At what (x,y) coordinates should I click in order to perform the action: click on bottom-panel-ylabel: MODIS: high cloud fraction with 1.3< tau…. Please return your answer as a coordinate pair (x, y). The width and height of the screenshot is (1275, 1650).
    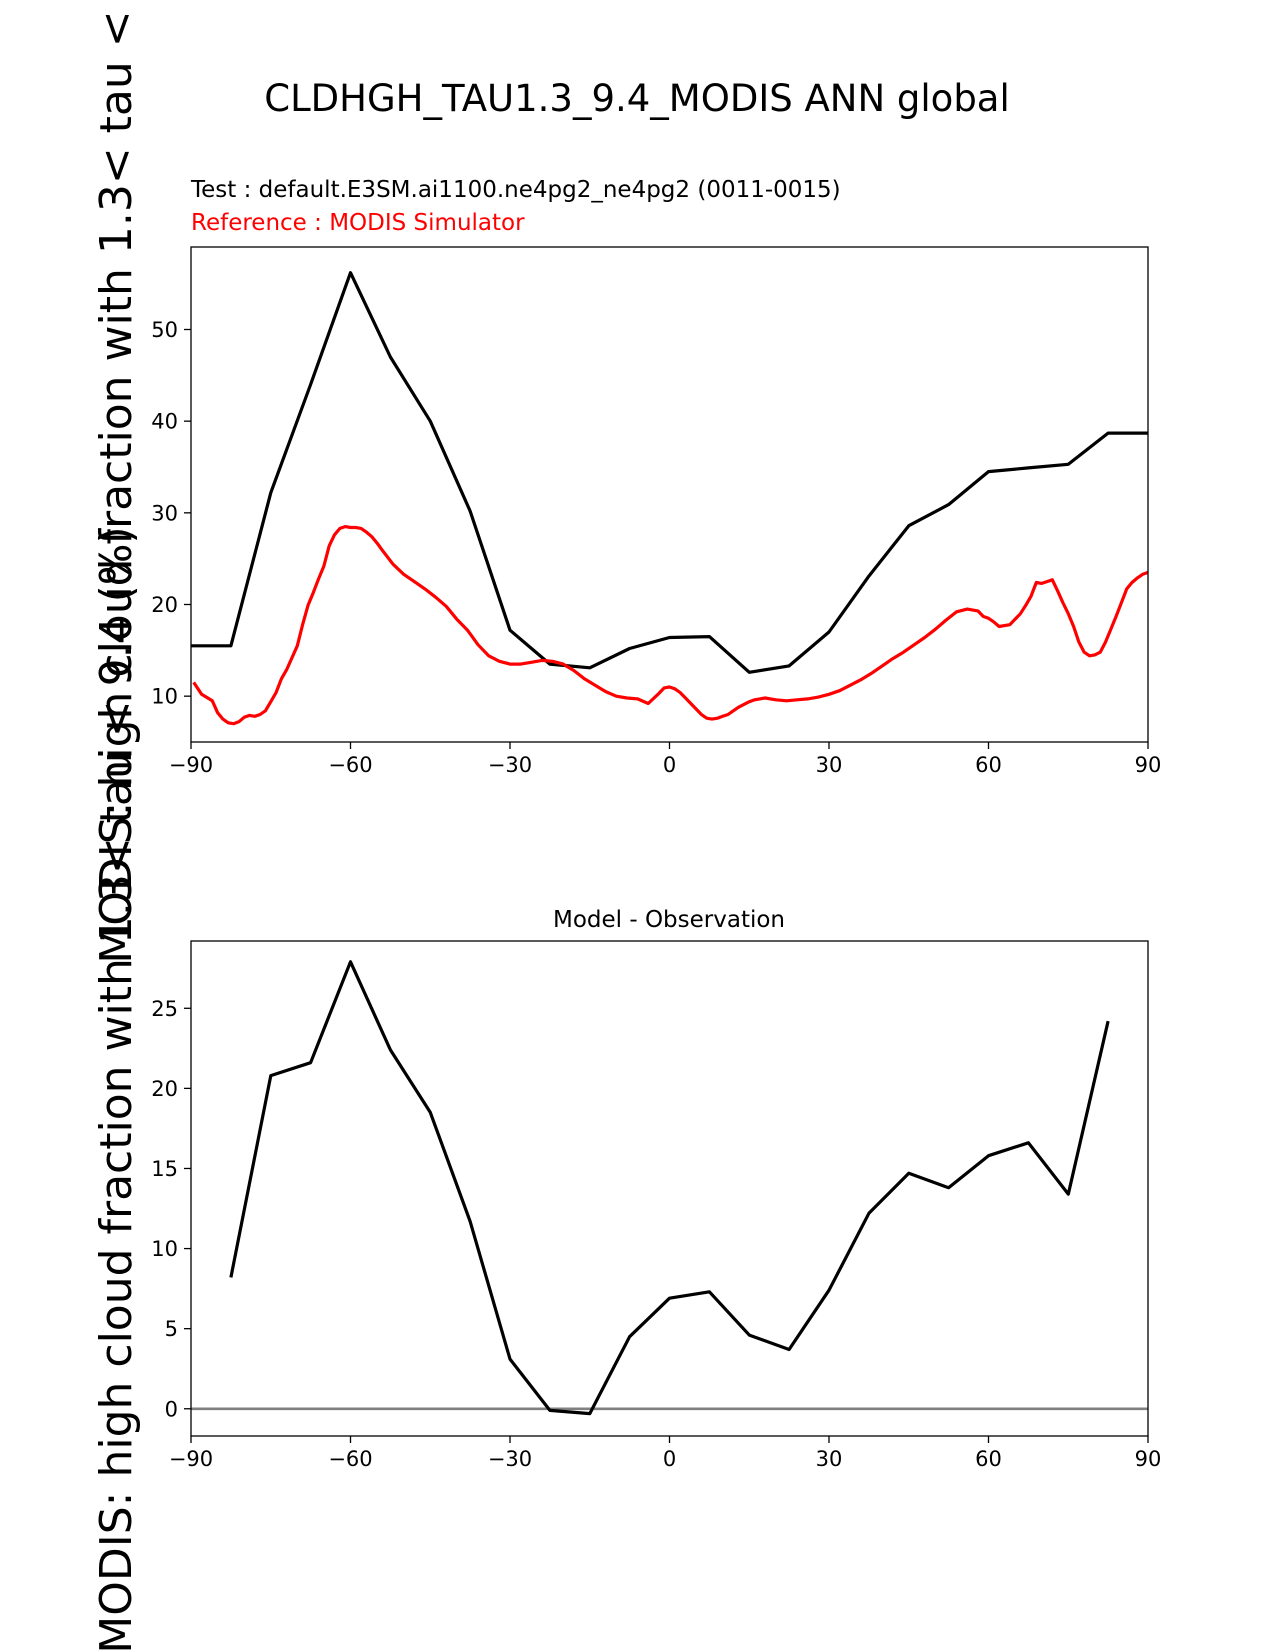
    Looking at the image, I should click on (116, 1088).